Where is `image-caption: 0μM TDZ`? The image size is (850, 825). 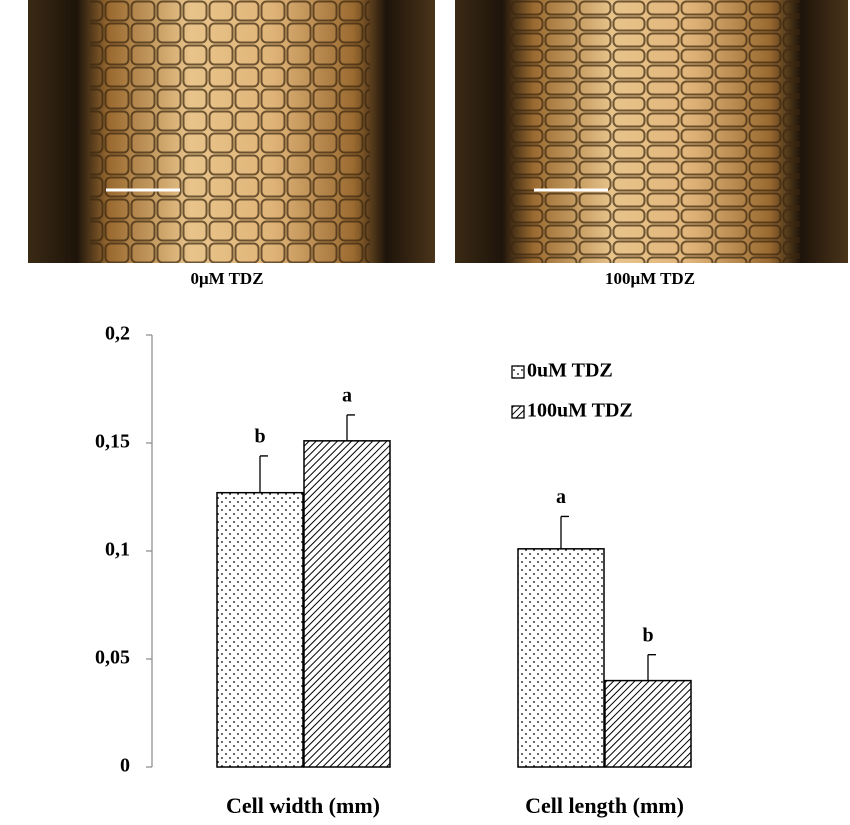
image-caption: 0μM TDZ is located at coordinates (226, 278).